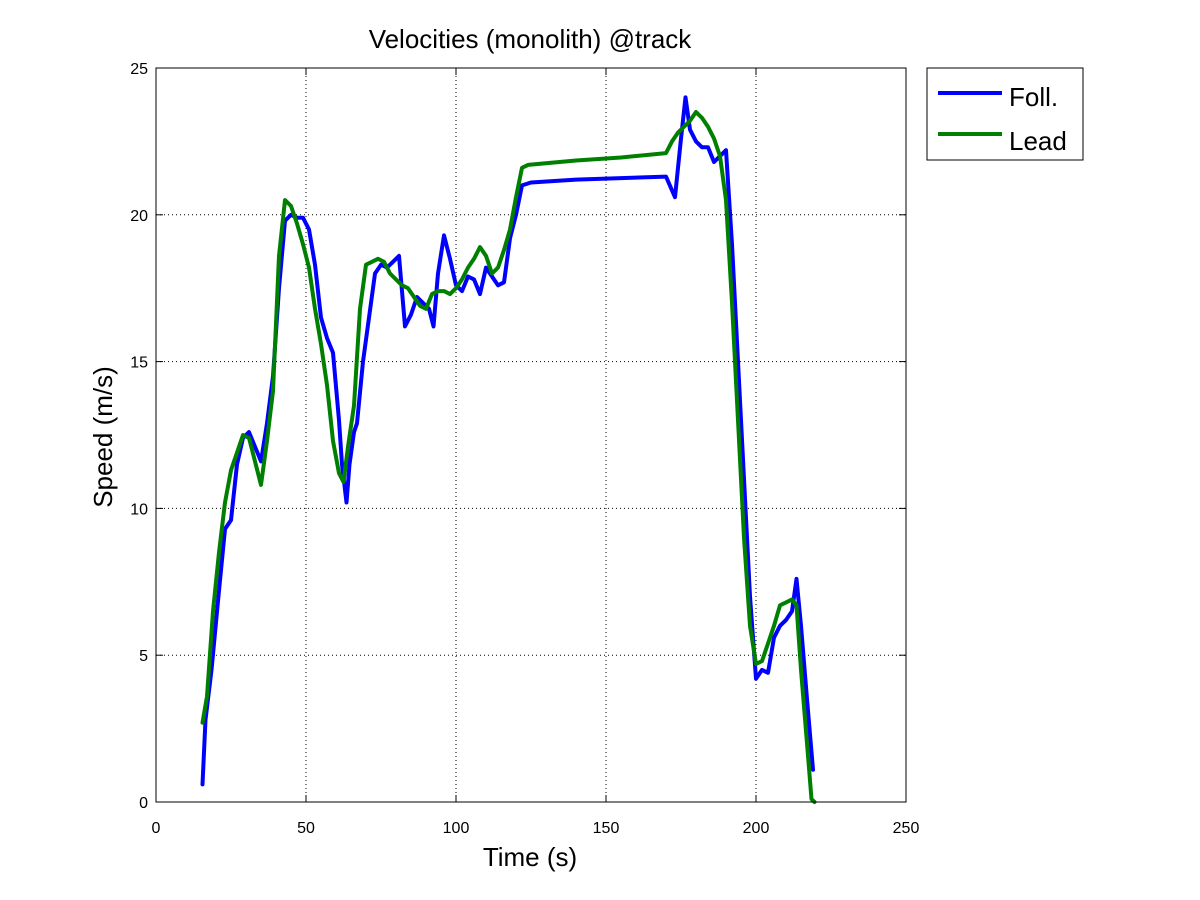 Image resolution: width=1200 pixels, height=900 pixels. Describe the element at coordinates (531, 39) in the screenshot. I see `chart-title: Velocities (monolith) @track` at that location.